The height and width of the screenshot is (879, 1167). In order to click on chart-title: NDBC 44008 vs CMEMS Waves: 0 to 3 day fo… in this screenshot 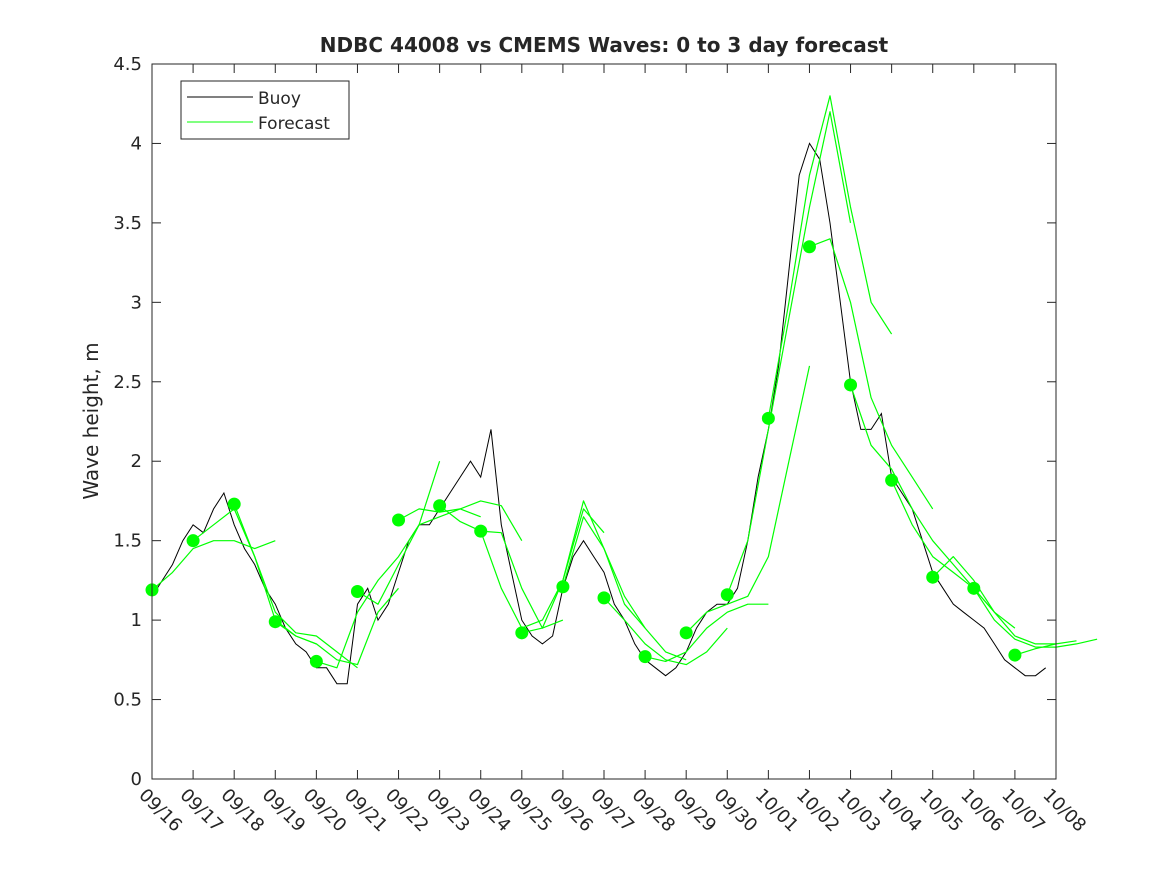, I will do `click(604, 45)`.